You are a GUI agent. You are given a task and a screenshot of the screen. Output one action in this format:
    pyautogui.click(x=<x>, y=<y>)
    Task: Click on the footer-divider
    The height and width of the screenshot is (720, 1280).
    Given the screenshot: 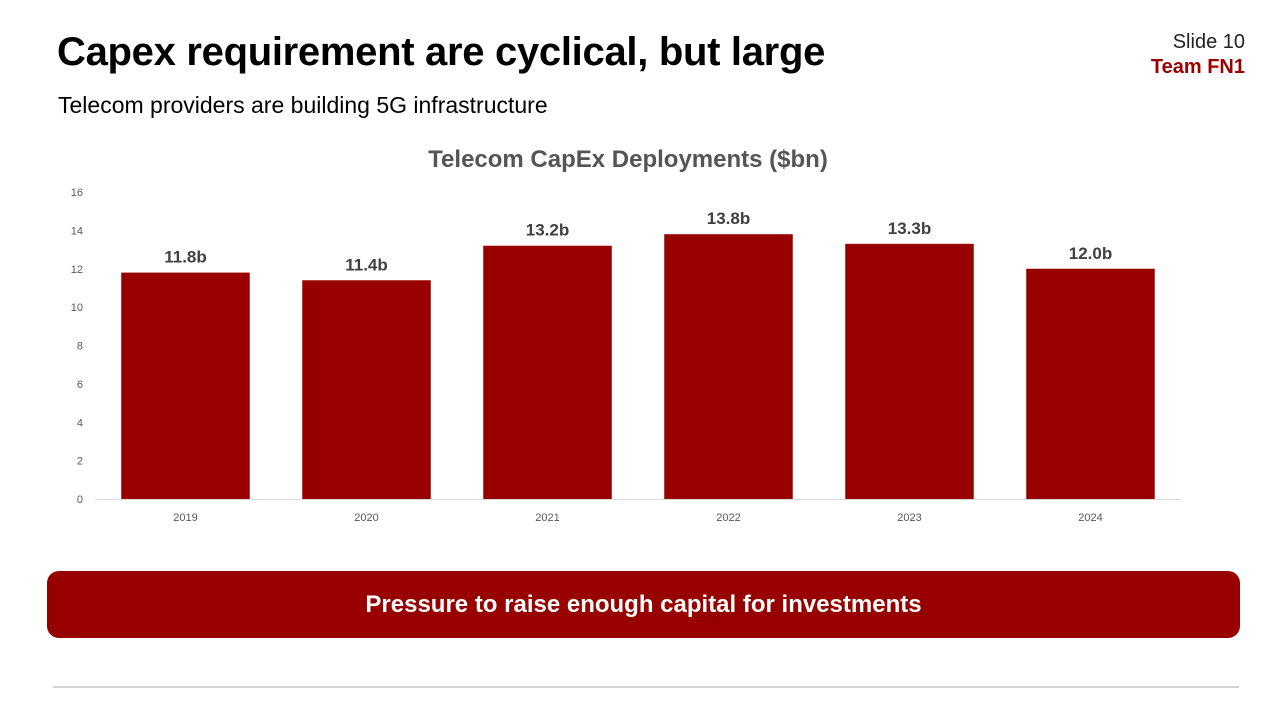 What is the action you would take?
    pyautogui.click(x=646, y=687)
    